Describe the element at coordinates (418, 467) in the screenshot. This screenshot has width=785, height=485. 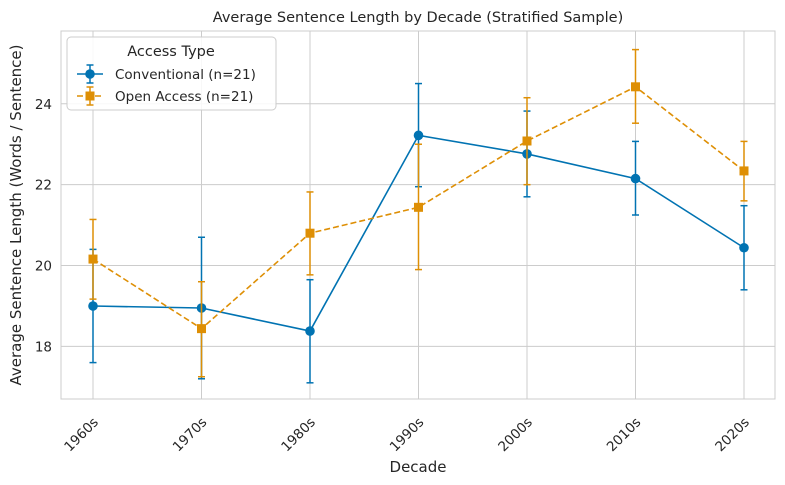
I see `x-axis-title: Decade` at that location.